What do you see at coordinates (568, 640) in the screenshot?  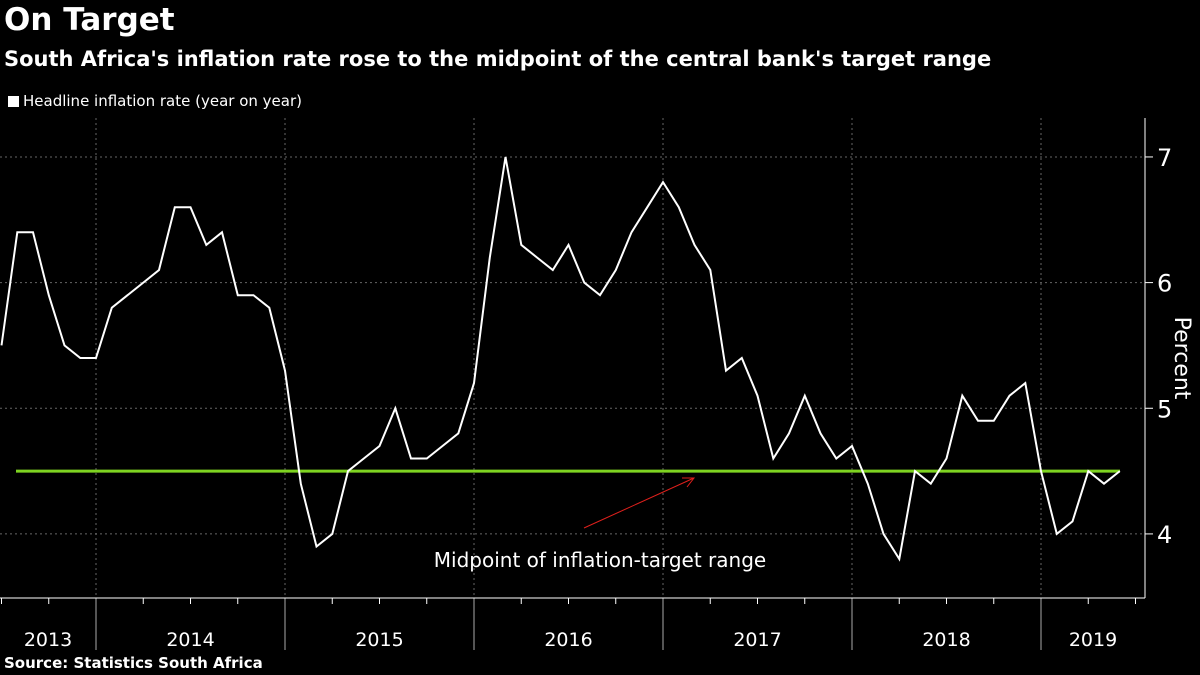 I see `x-tick-label: 2016` at bounding box center [568, 640].